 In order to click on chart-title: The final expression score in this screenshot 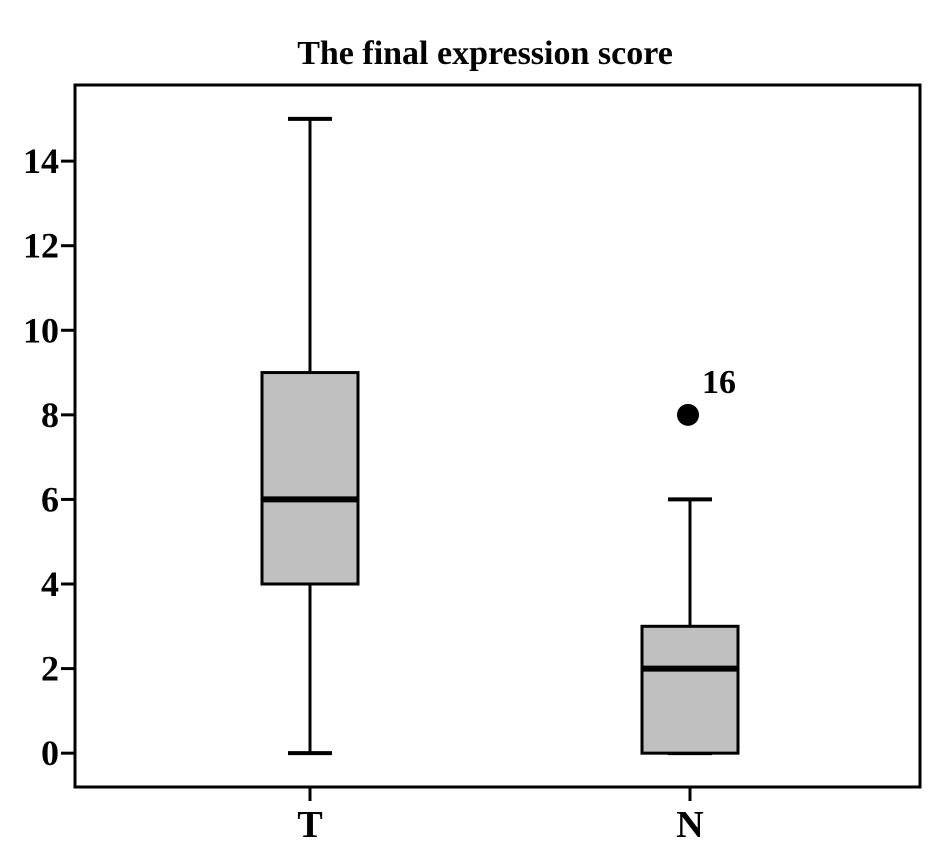, I will do `click(485, 53)`.